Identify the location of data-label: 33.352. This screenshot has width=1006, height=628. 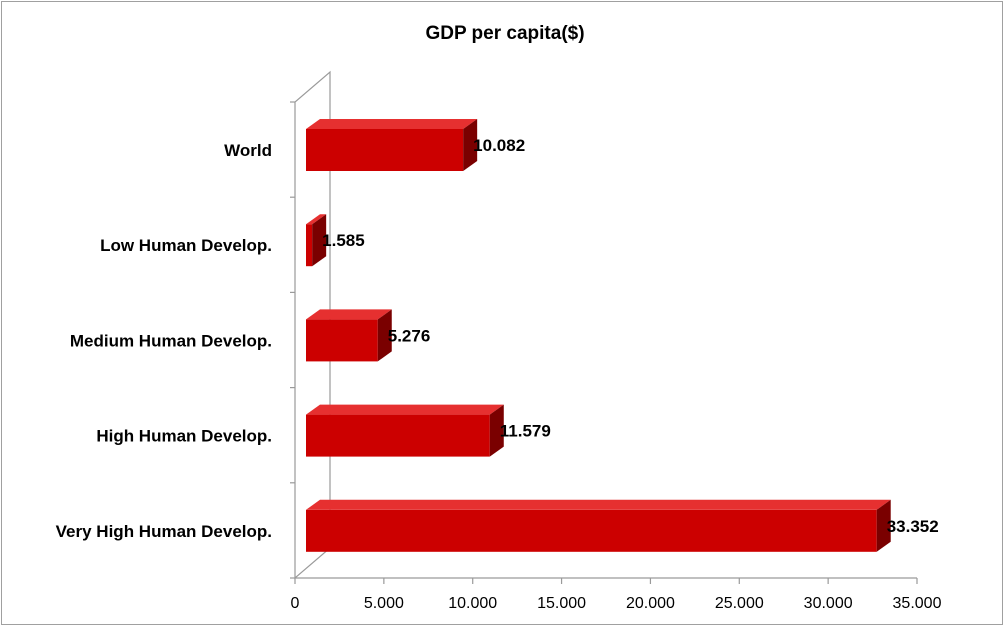
(913, 526).